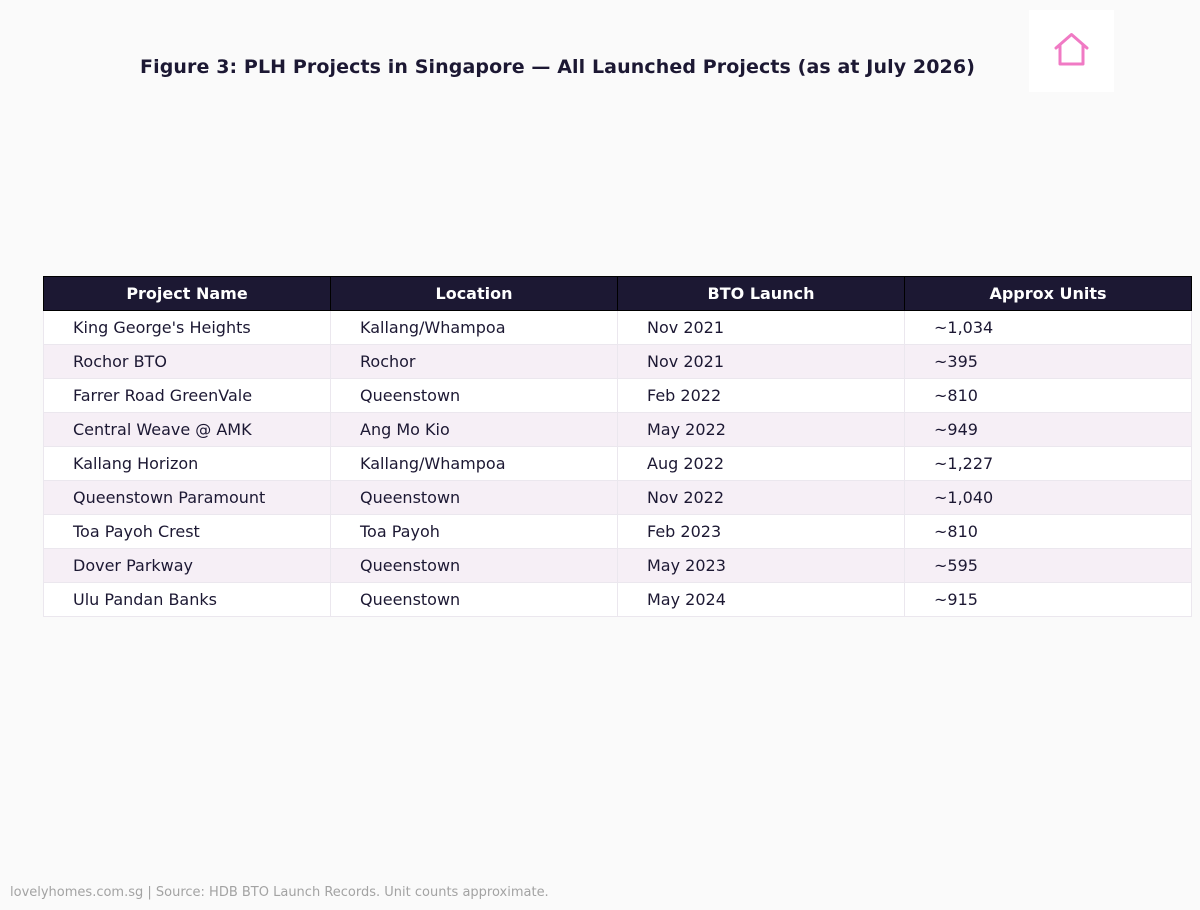 The image size is (1200, 910). What do you see at coordinates (761, 395) in the screenshot?
I see `launch-date-cell: Feb 2022` at bounding box center [761, 395].